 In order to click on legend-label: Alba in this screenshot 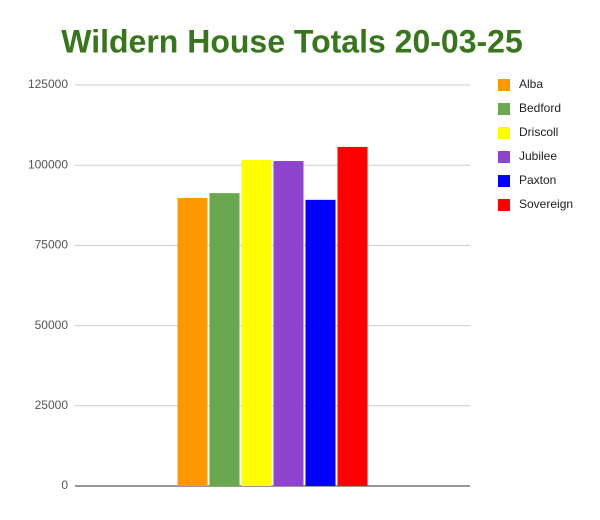, I will do `click(531, 84)`.